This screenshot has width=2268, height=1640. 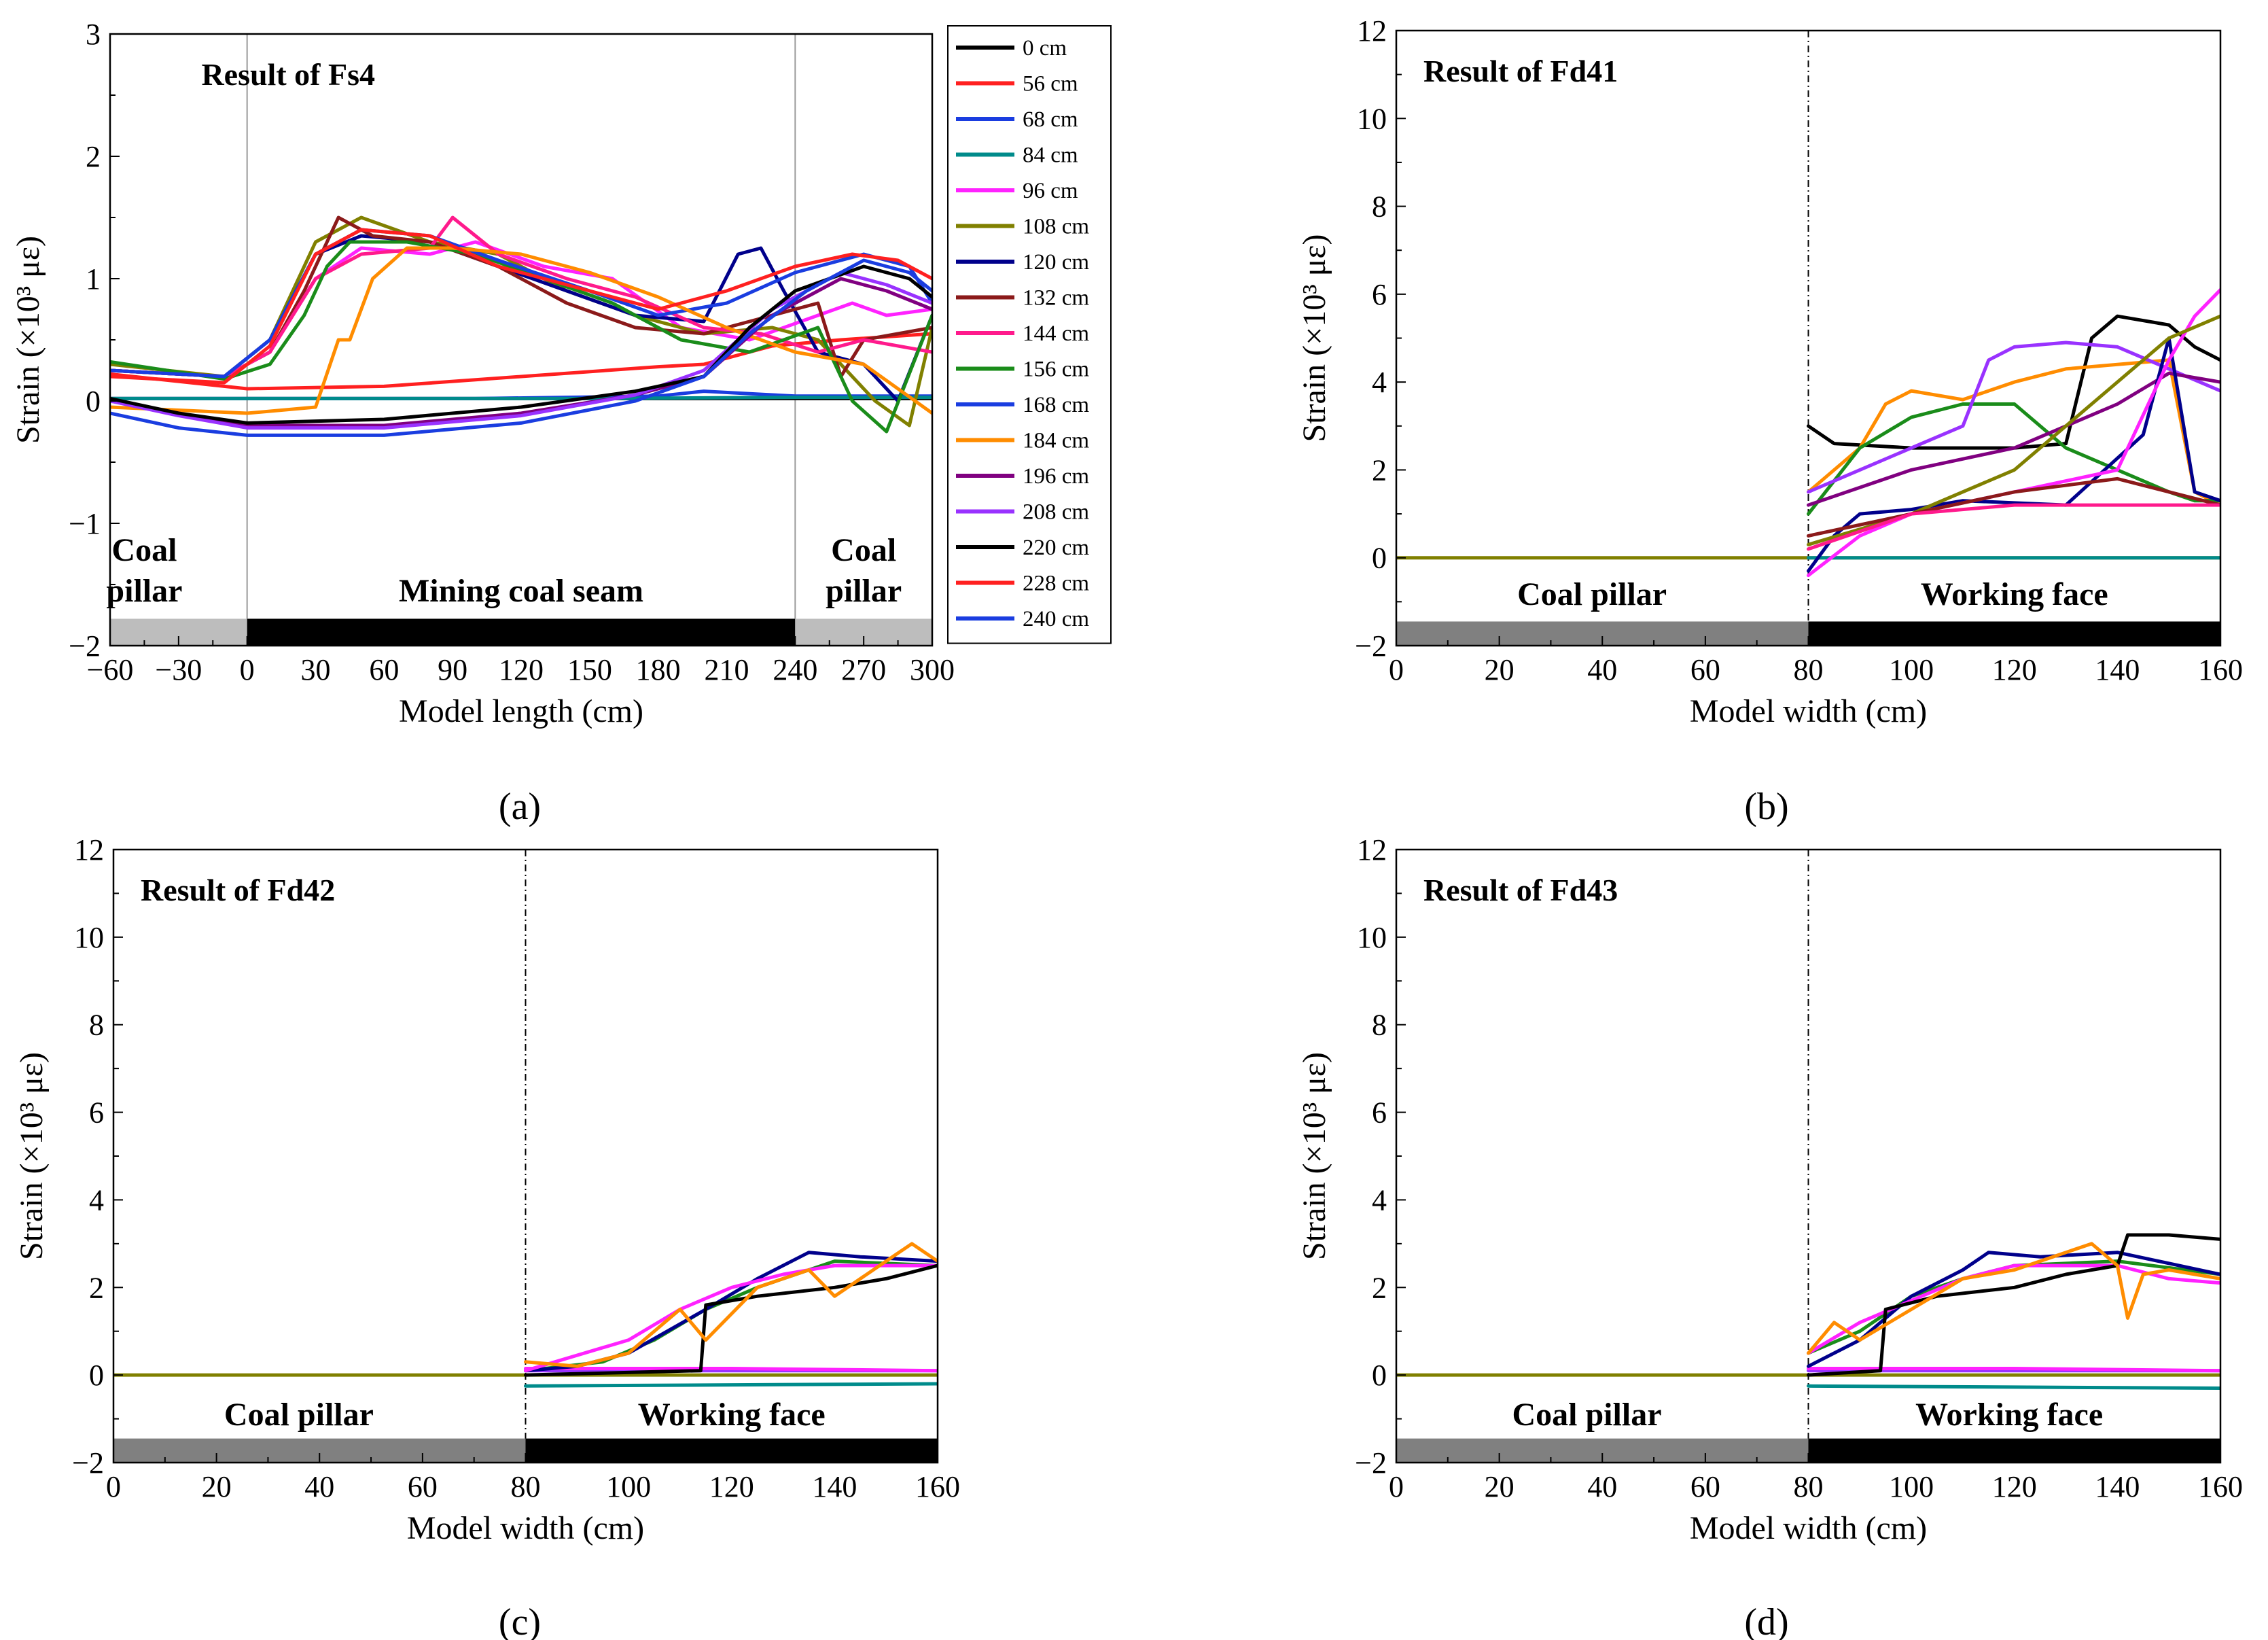 I want to click on x-tick-label: 150, so click(x=590, y=669).